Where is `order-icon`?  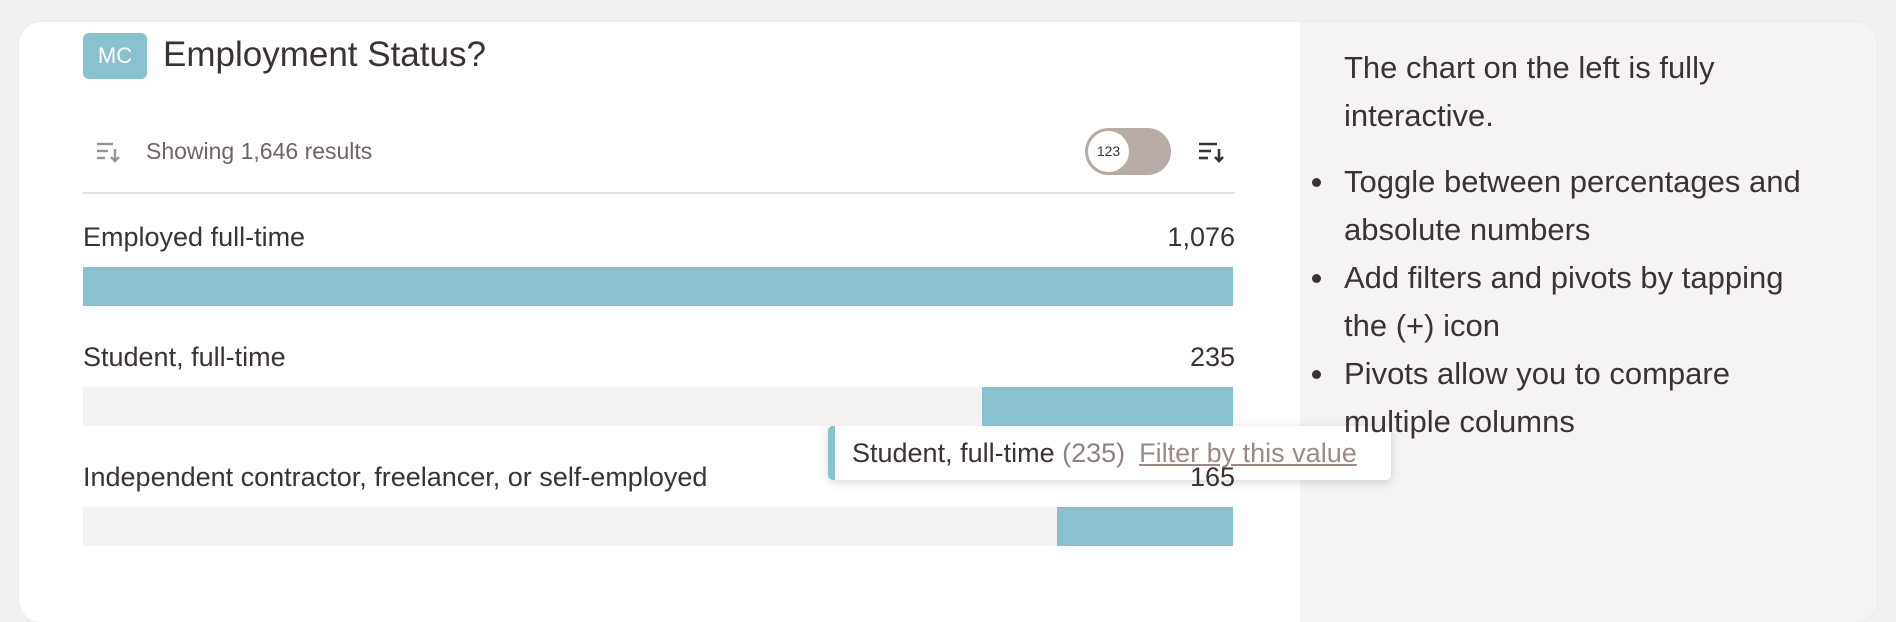 order-icon is located at coordinates (1211, 152).